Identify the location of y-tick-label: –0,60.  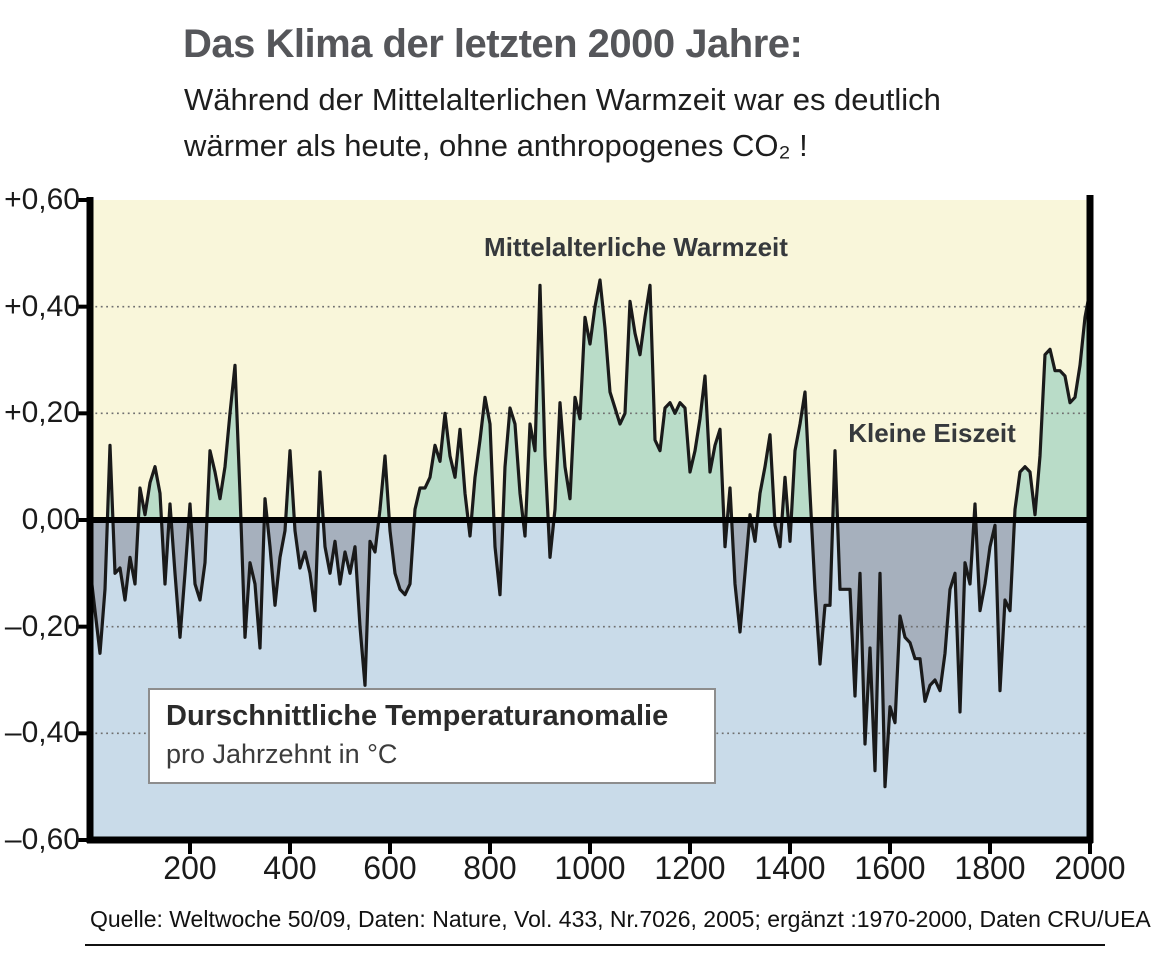
(42, 839).